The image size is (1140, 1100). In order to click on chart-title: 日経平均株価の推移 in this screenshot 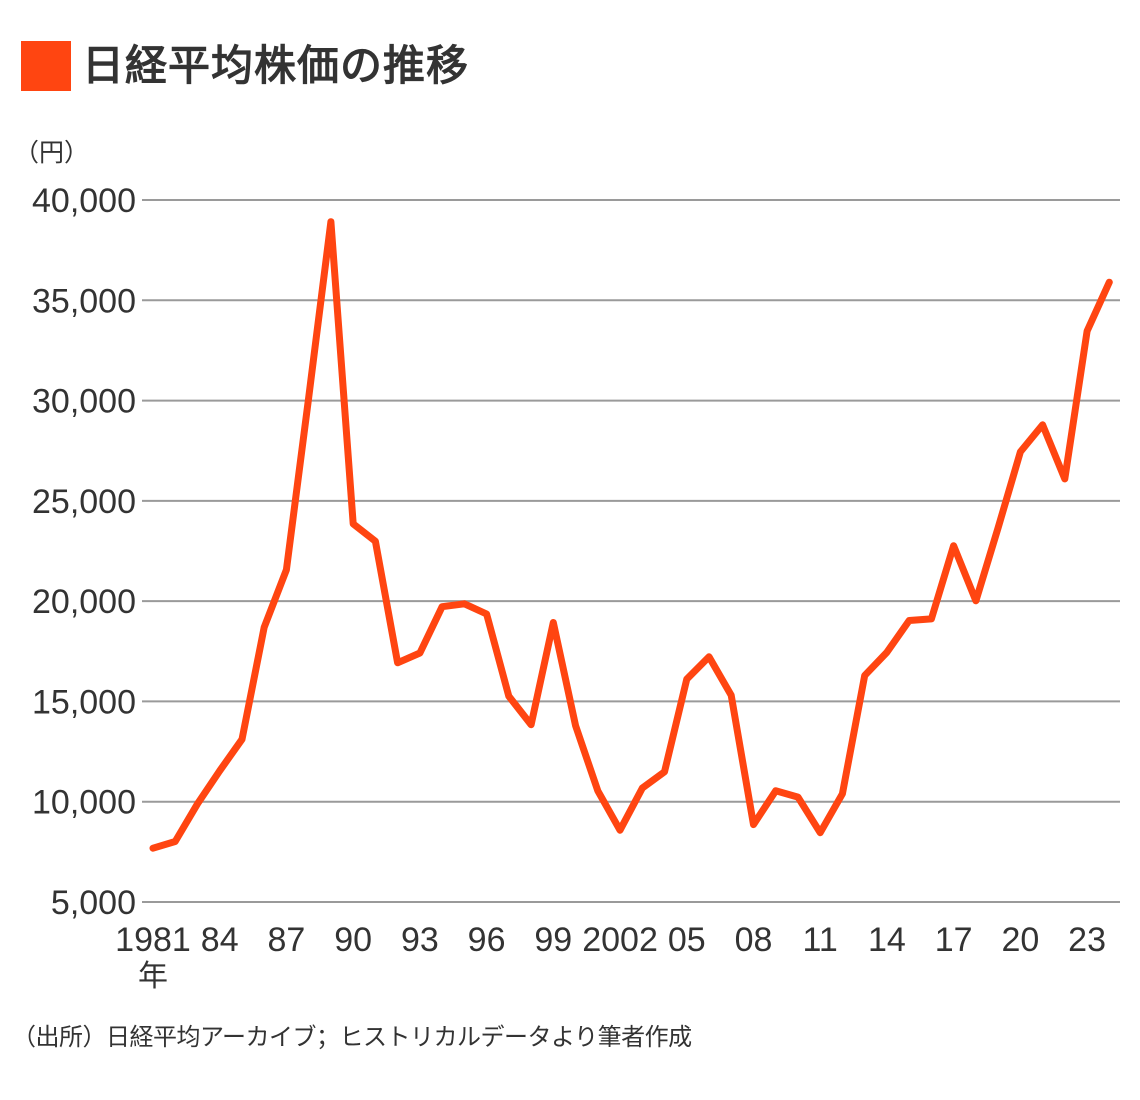, I will do `click(245, 66)`.